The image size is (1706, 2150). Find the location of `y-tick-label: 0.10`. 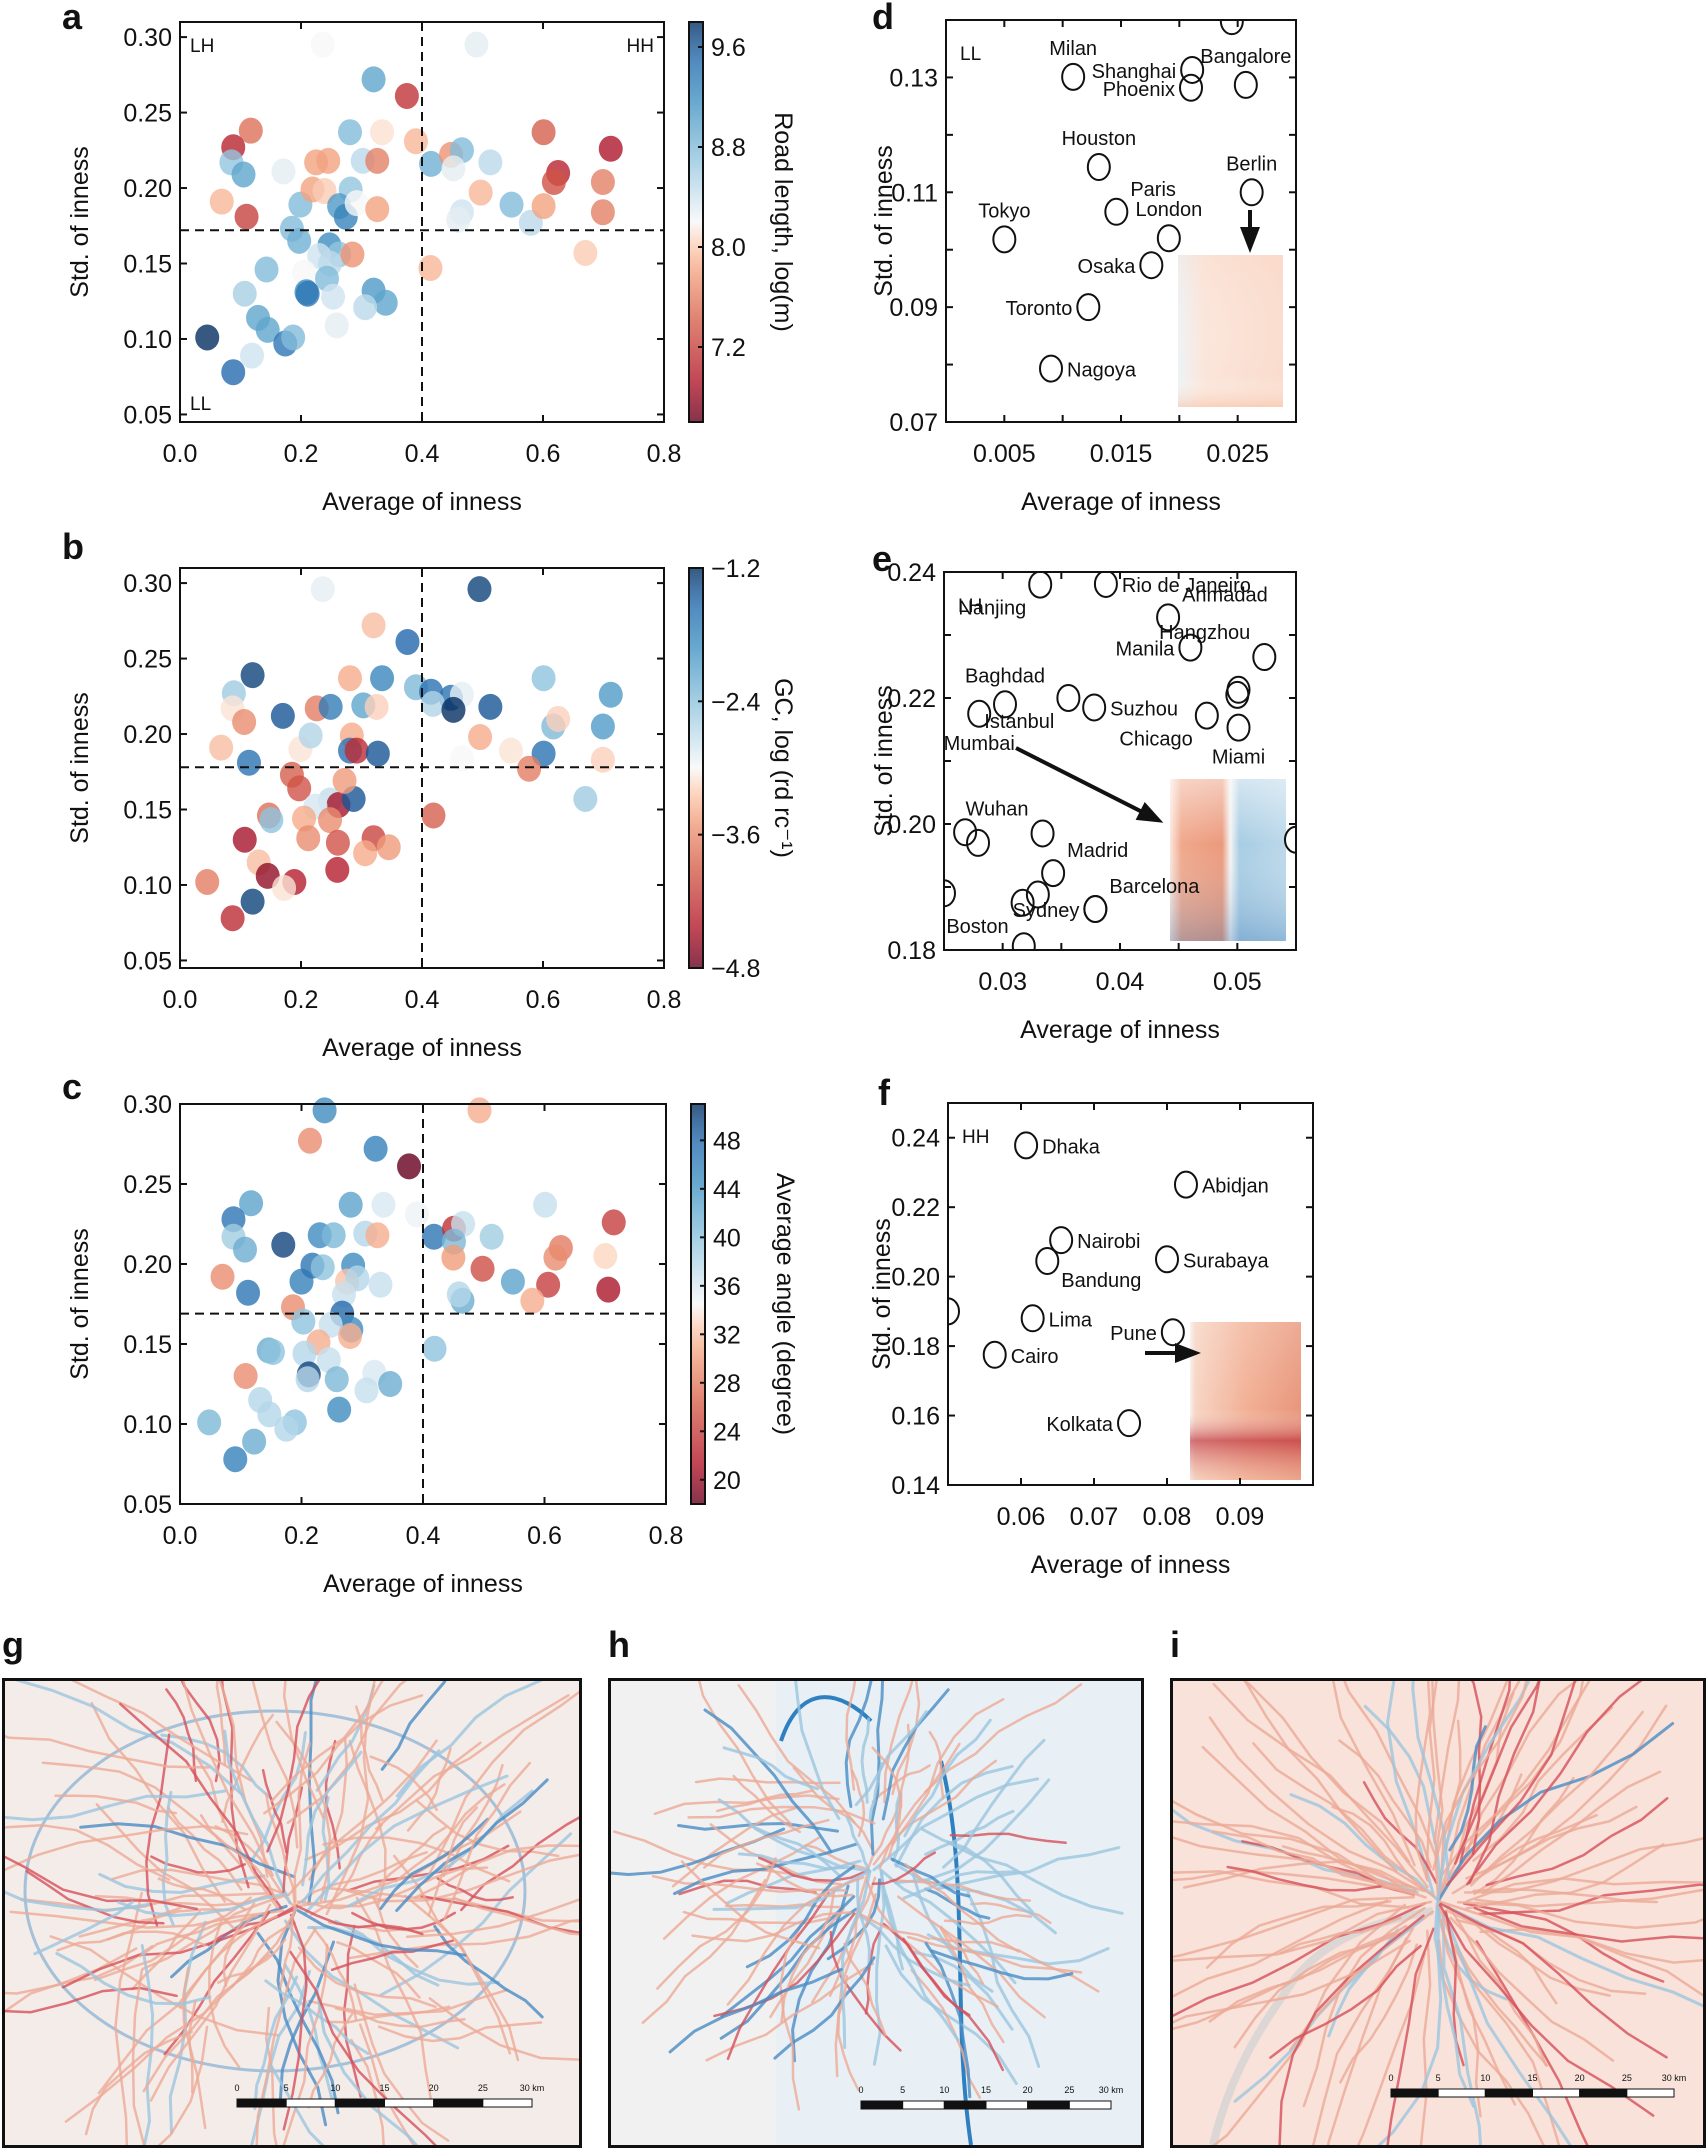

y-tick-label: 0.10 is located at coordinates (147, 1425).